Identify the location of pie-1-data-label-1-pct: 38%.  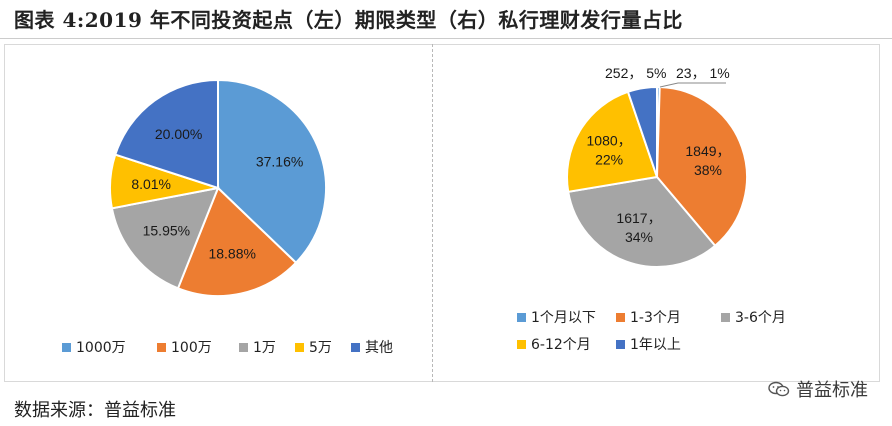
(708, 170).